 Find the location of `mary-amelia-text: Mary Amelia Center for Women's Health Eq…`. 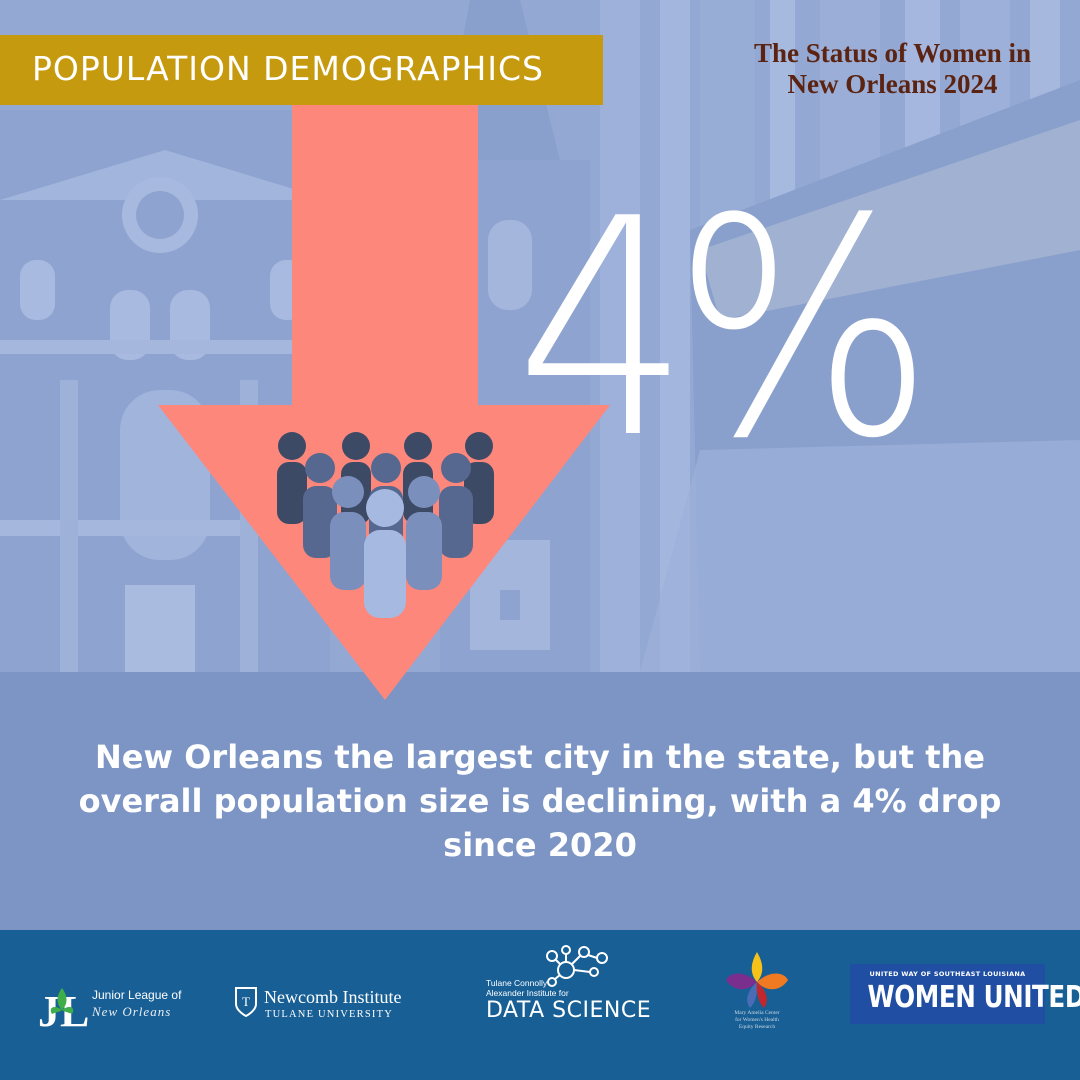

mary-amelia-text: Mary Amelia Center for Women's Health Eq… is located at coordinates (757, 1020).